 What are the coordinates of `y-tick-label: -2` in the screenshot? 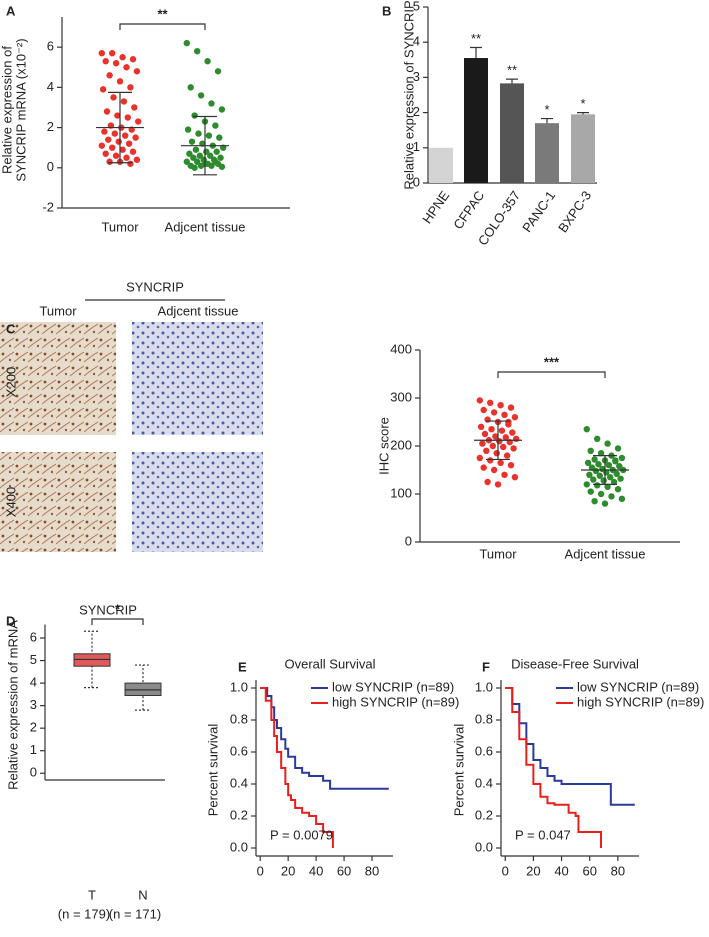 It's located at (48, 206).